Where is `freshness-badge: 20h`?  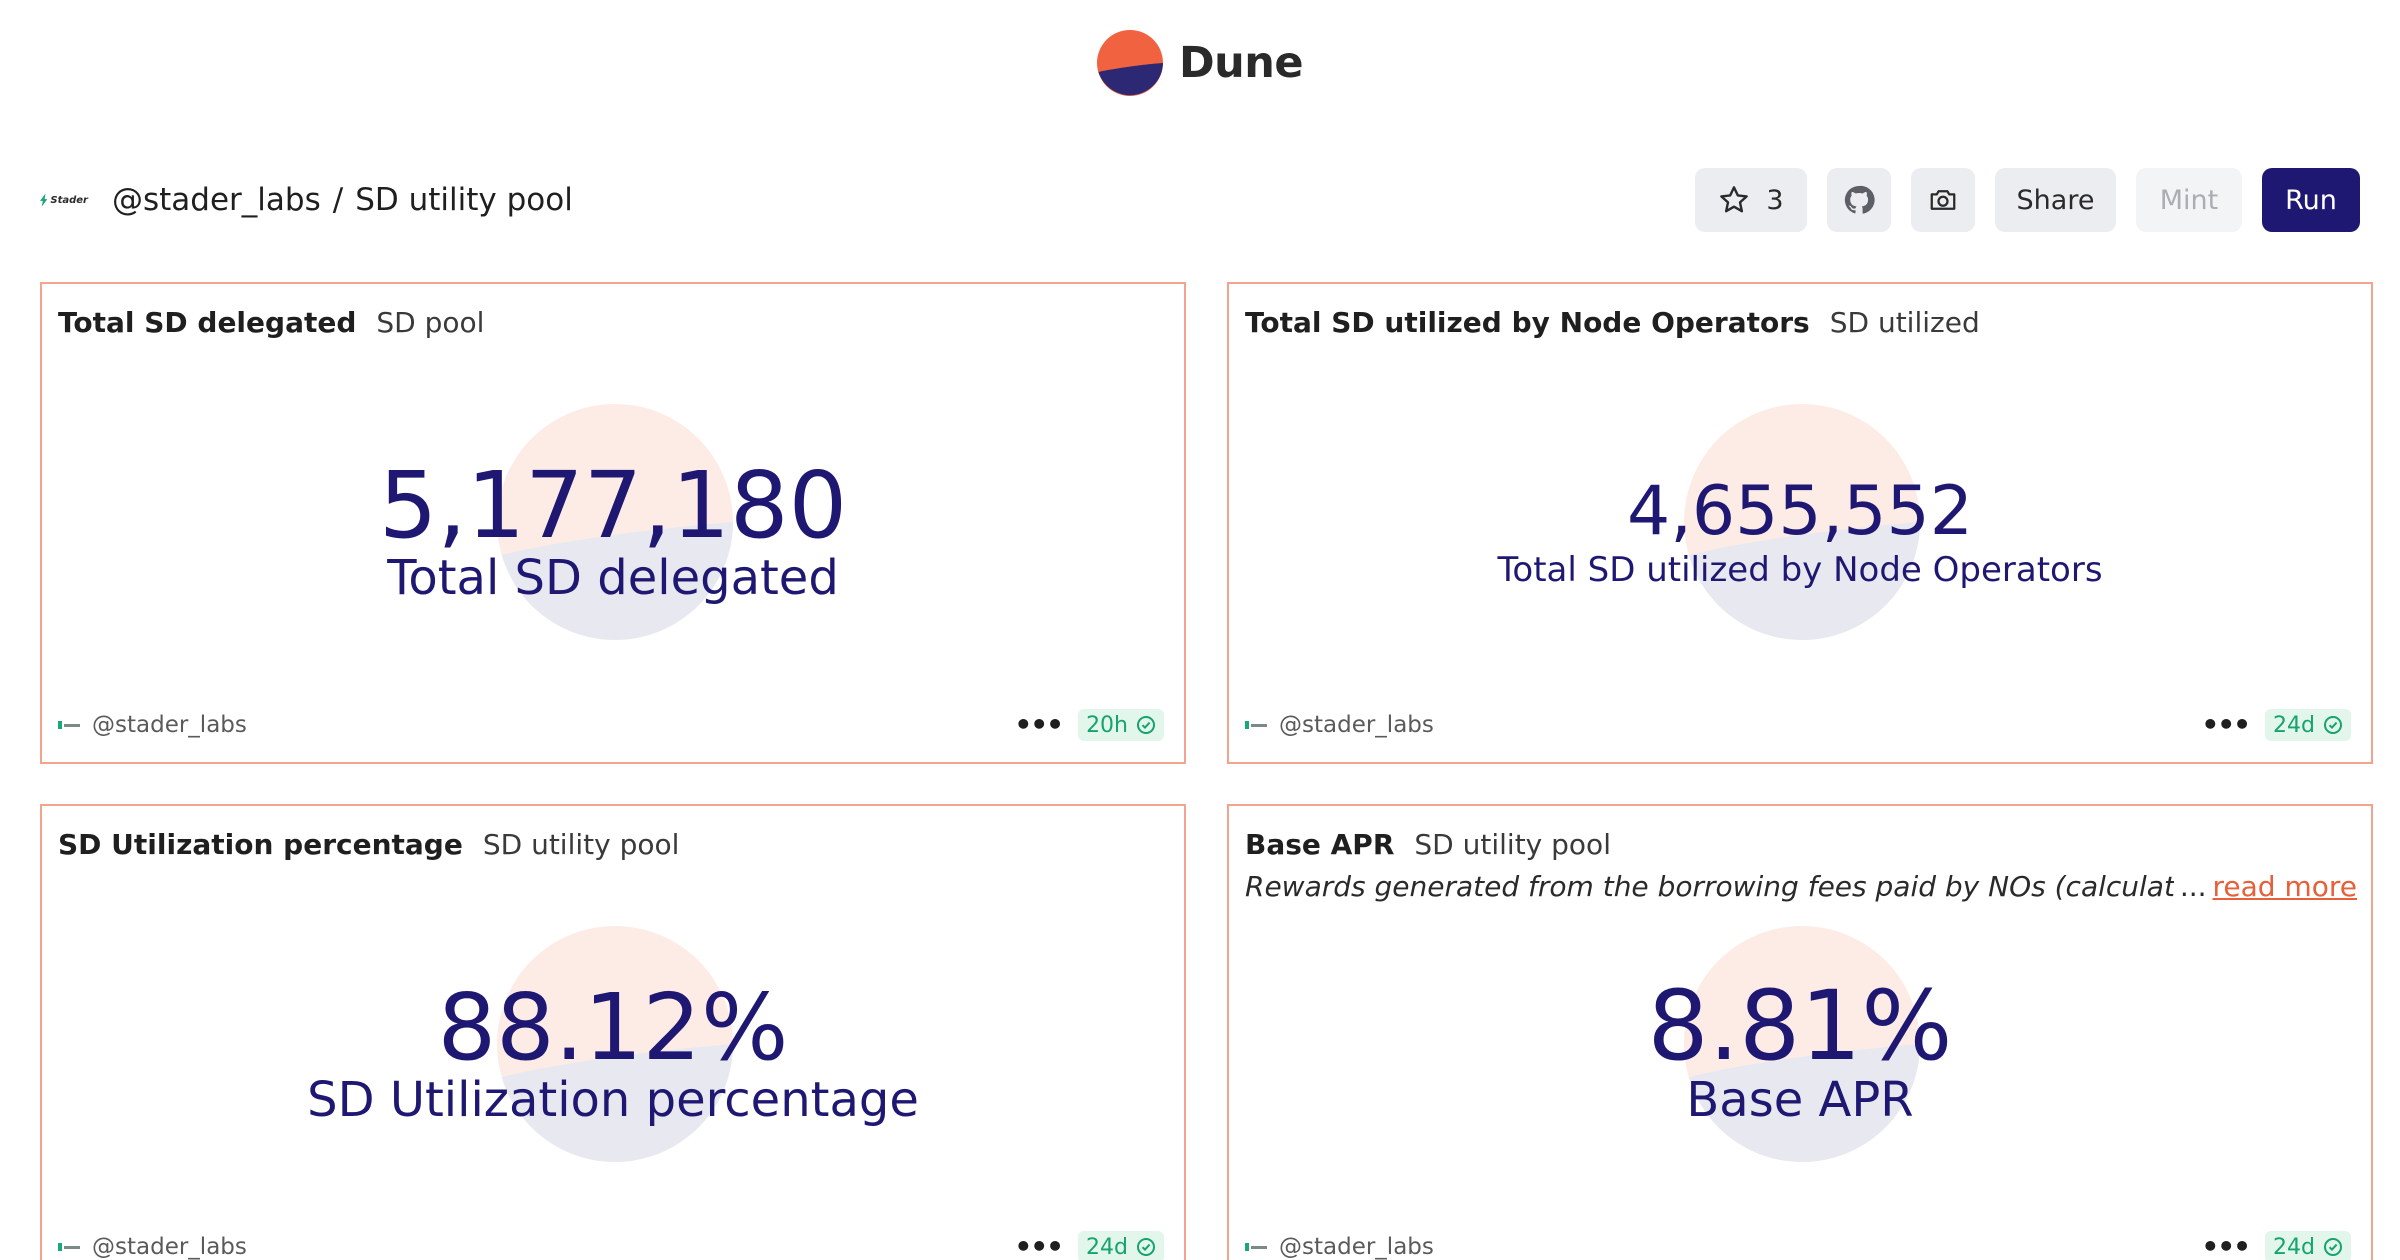
freshness-badge: 20h is located at coordinates (1121, 725).